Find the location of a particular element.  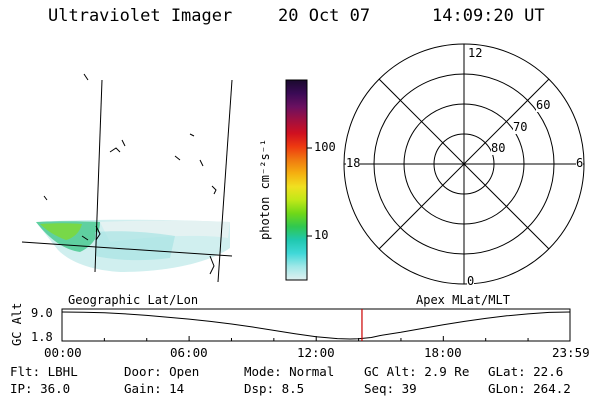

altitude-series-line is located at coordinates (316, 325).